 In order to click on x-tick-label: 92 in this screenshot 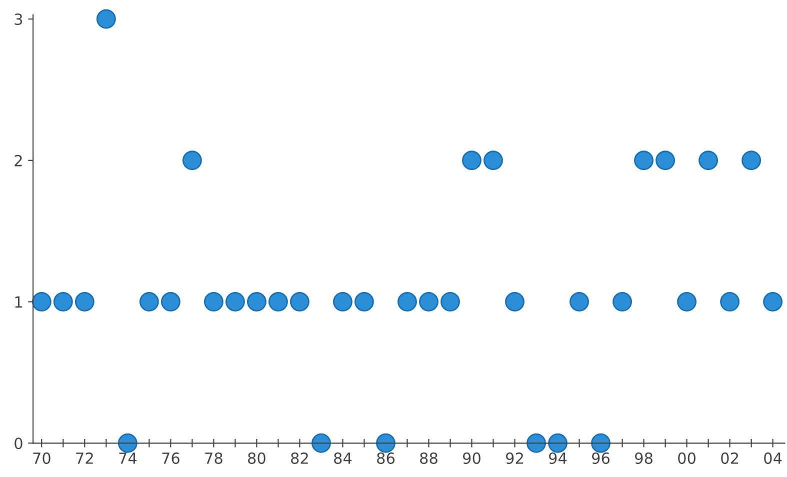, I will do `click(514, 458)`.